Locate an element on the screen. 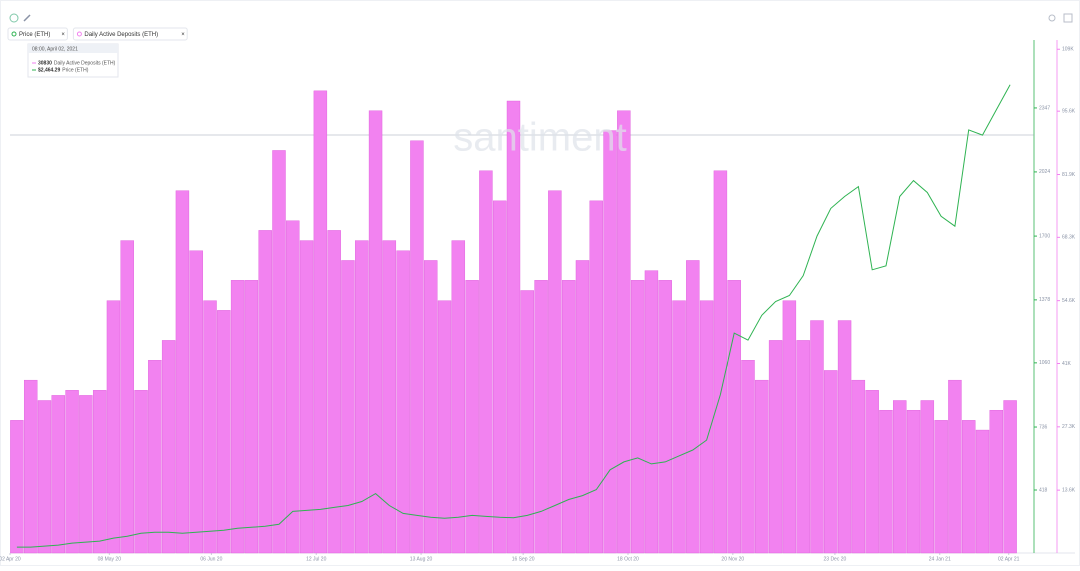  x-tick-label: 02 Apr 20 is located at coordinates (10, 559).